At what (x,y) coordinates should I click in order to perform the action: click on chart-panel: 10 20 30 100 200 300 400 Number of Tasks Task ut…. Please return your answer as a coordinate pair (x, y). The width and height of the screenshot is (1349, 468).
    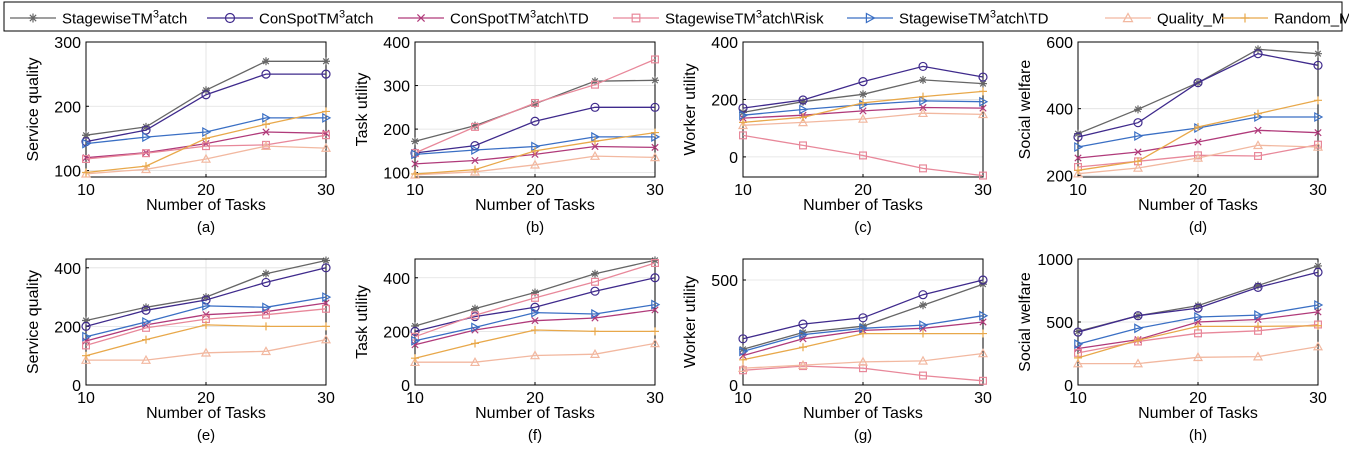
    Looking at the image, I should click on (509, 135).